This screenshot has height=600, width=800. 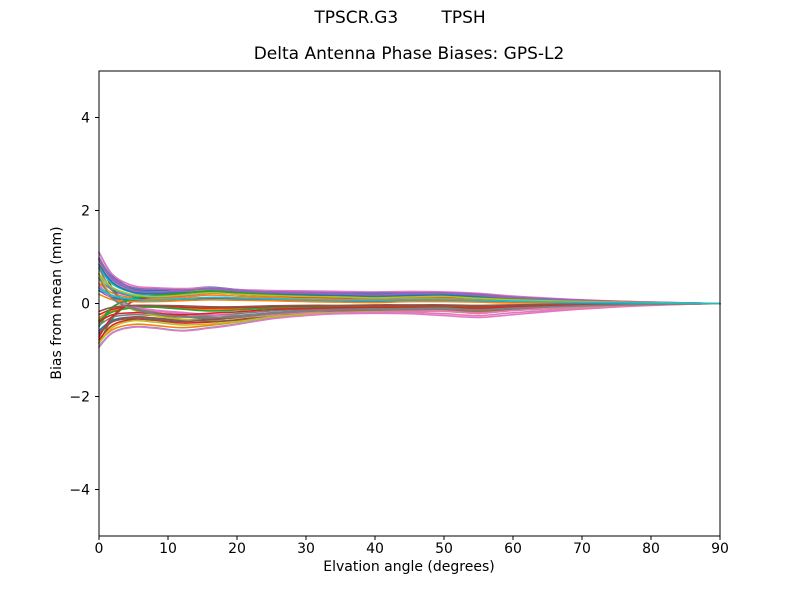 I want to click on x-tick-label: 30, so click(x=306, y=549).